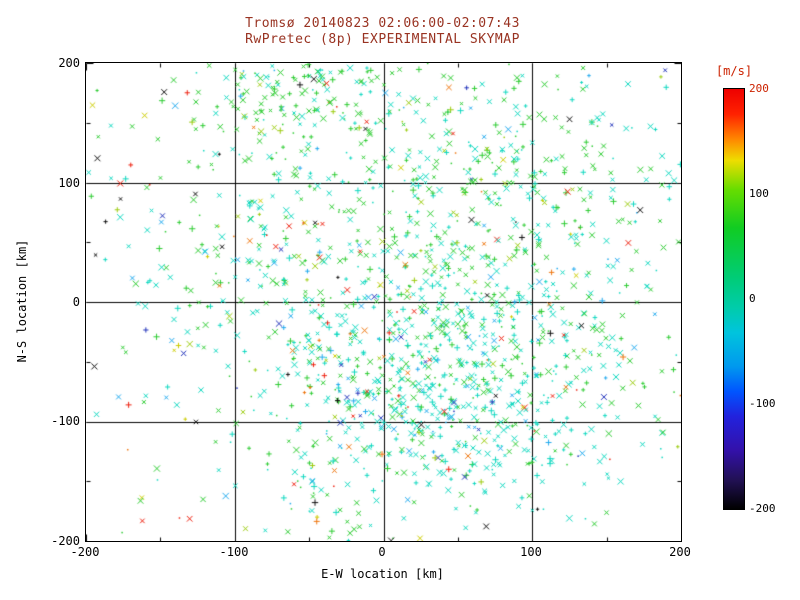  What do you see at coordinates (531, 552) in the screenshot?
I see `x-tick-label: 100` at bounding box center [531, 552].